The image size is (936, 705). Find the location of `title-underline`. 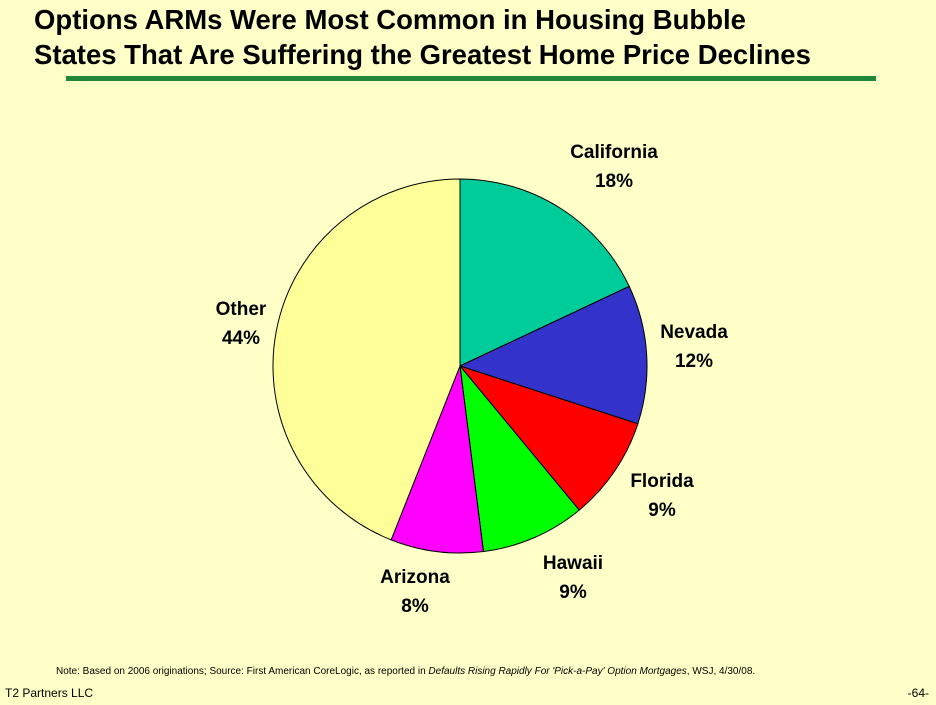

title-underline is located at coordinates (471, 78).